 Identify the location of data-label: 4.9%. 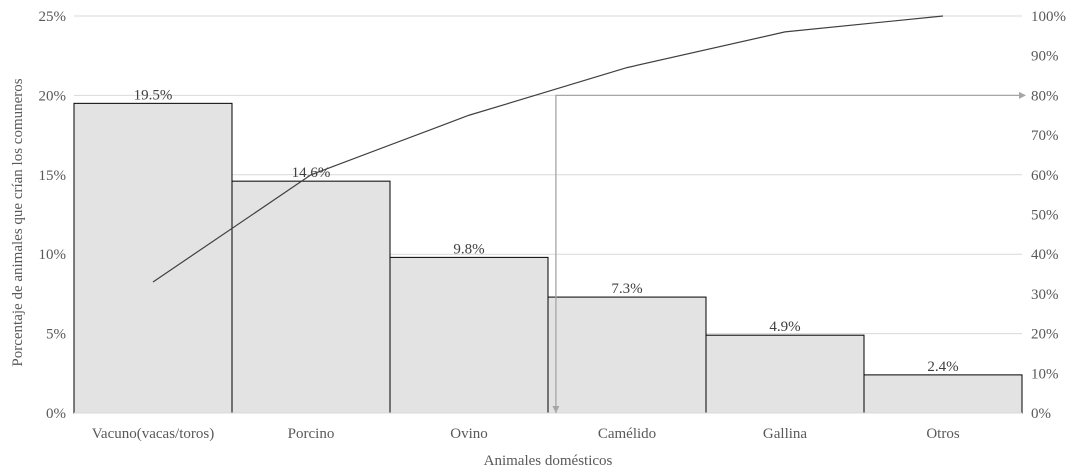
(784, 327).